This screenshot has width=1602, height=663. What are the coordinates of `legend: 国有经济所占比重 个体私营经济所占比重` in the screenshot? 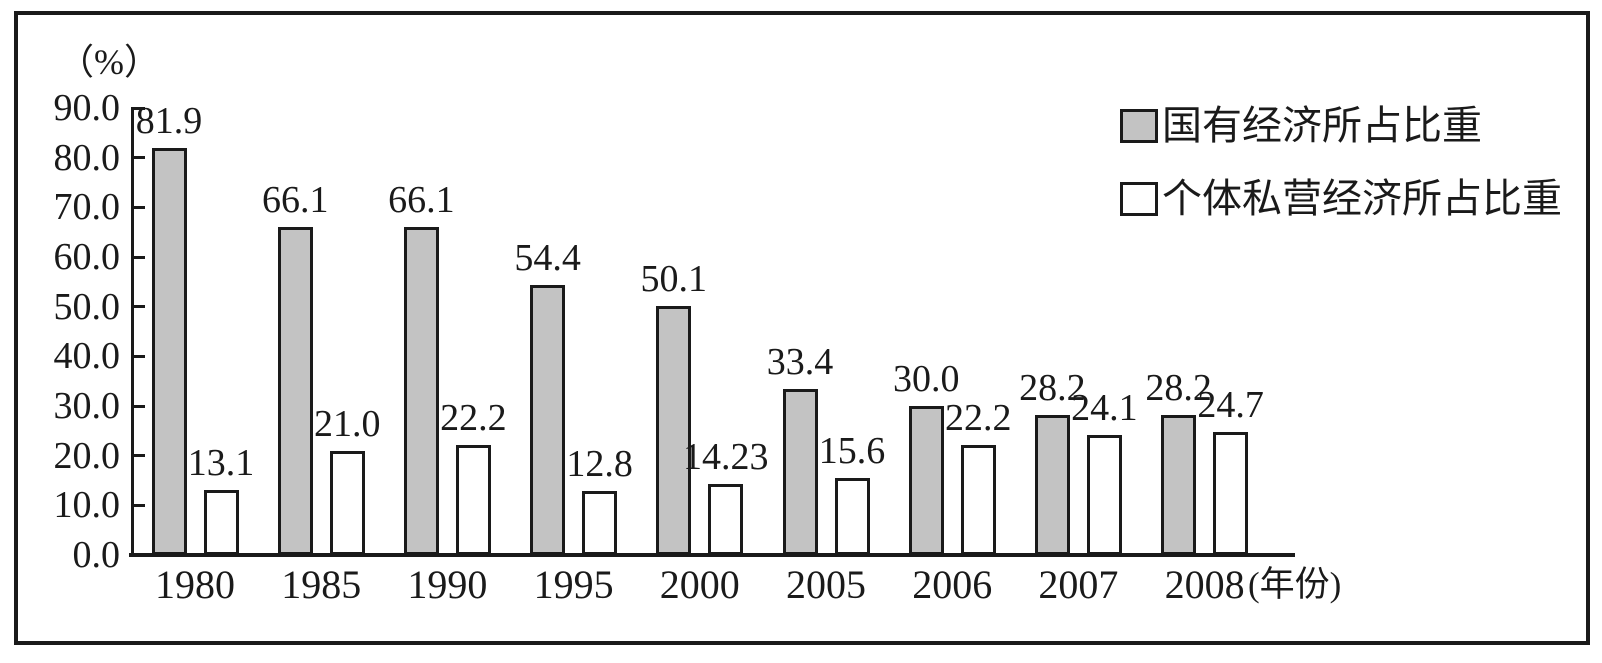 It's located at (1341, 176).